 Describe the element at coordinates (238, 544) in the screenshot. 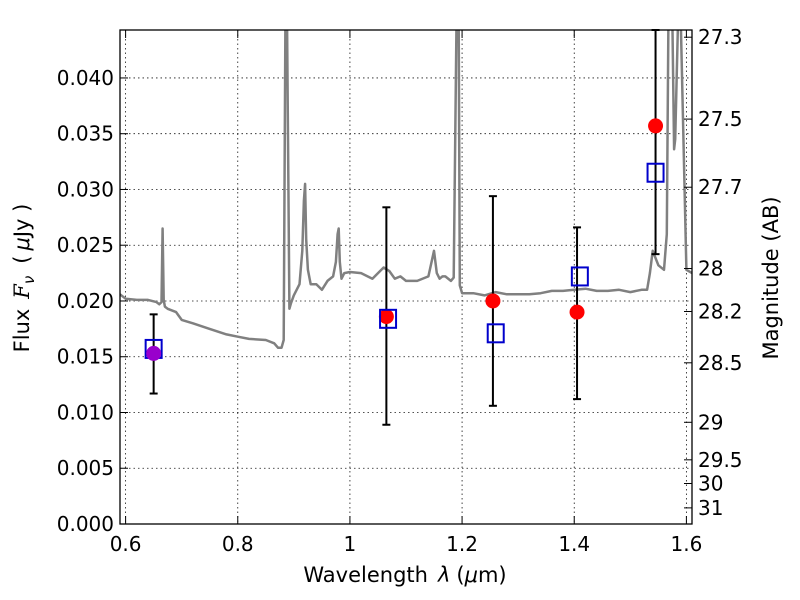

I see `x-tick-label: 0.8` at that location.